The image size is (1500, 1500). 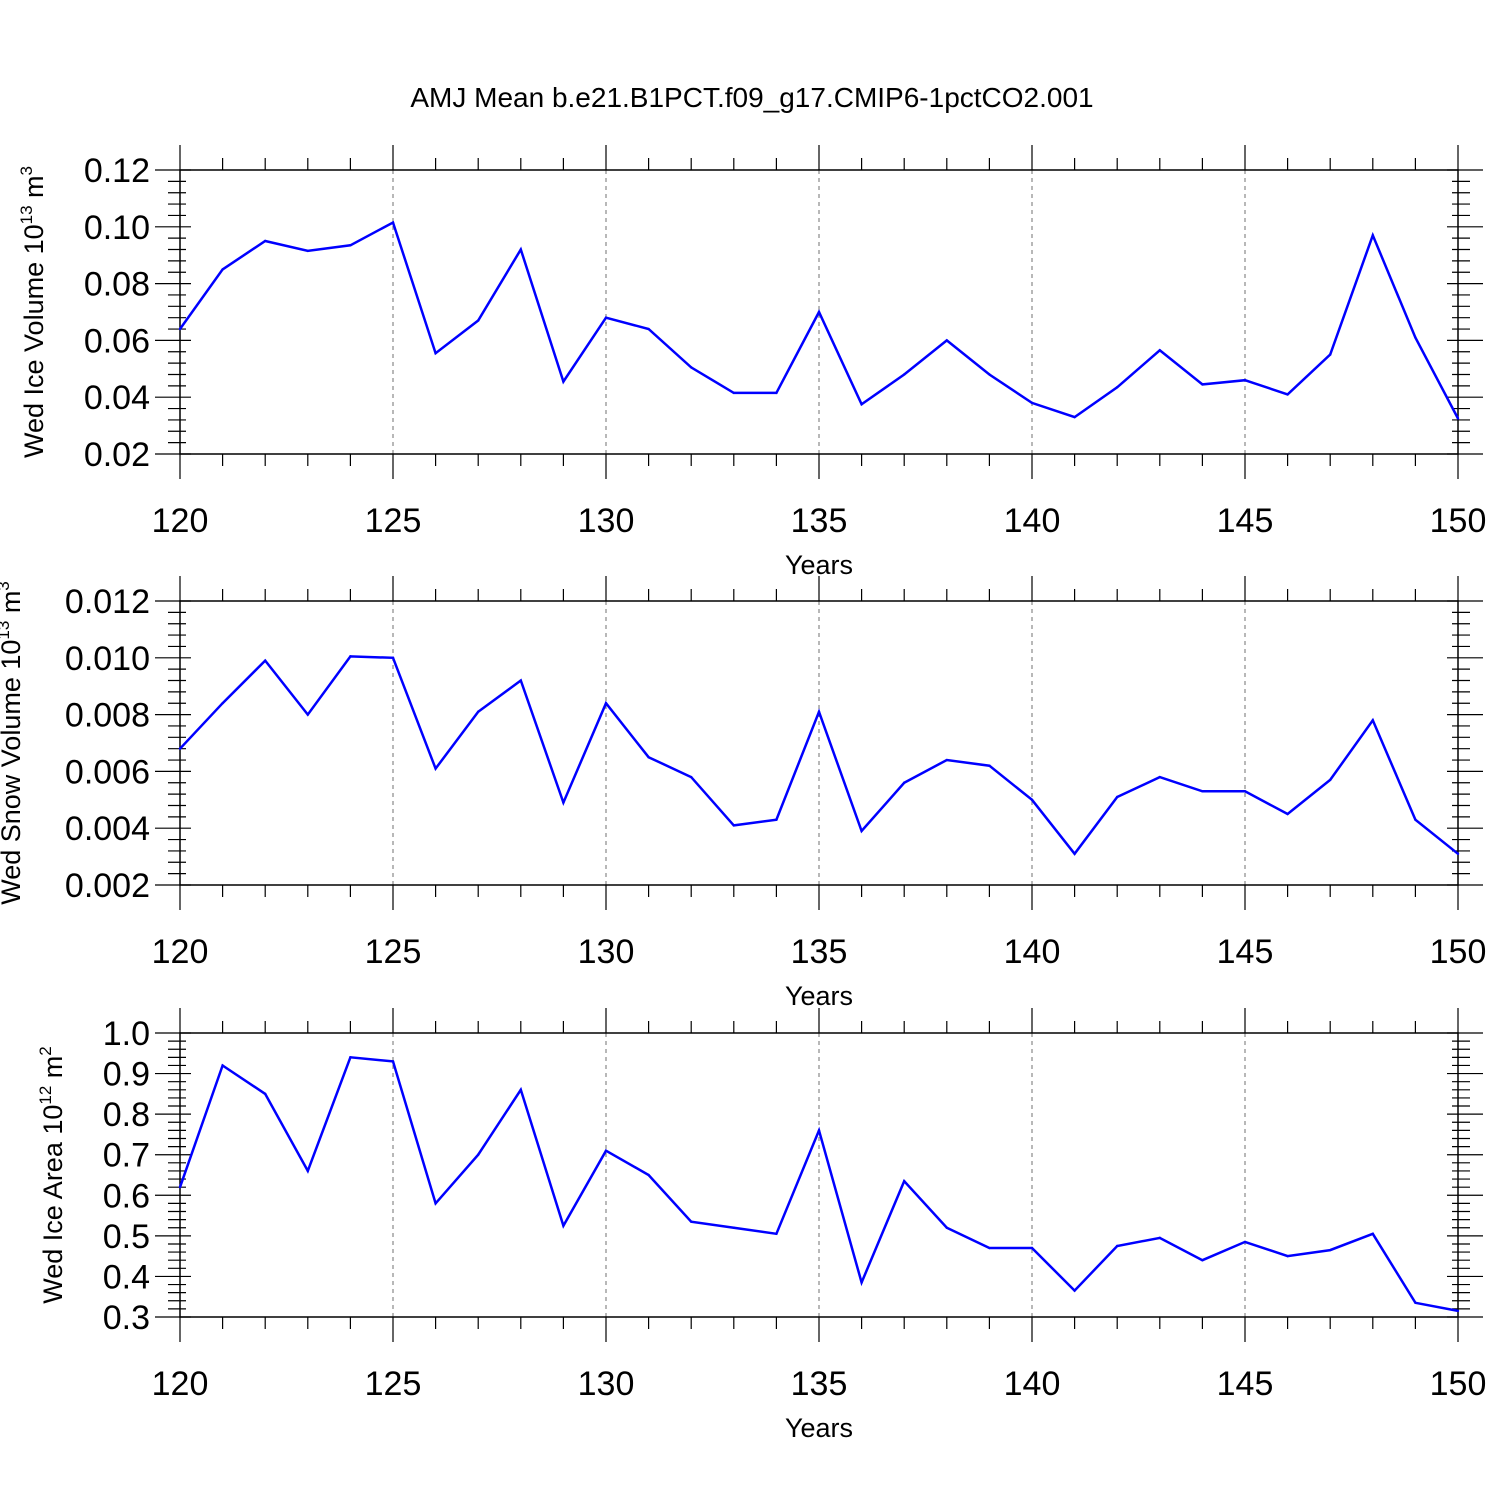 What do you see at coordinates (126, 1156) in the screenshot?
I see `y-tick-label: 0.7` at bounding box center [126, 1156].